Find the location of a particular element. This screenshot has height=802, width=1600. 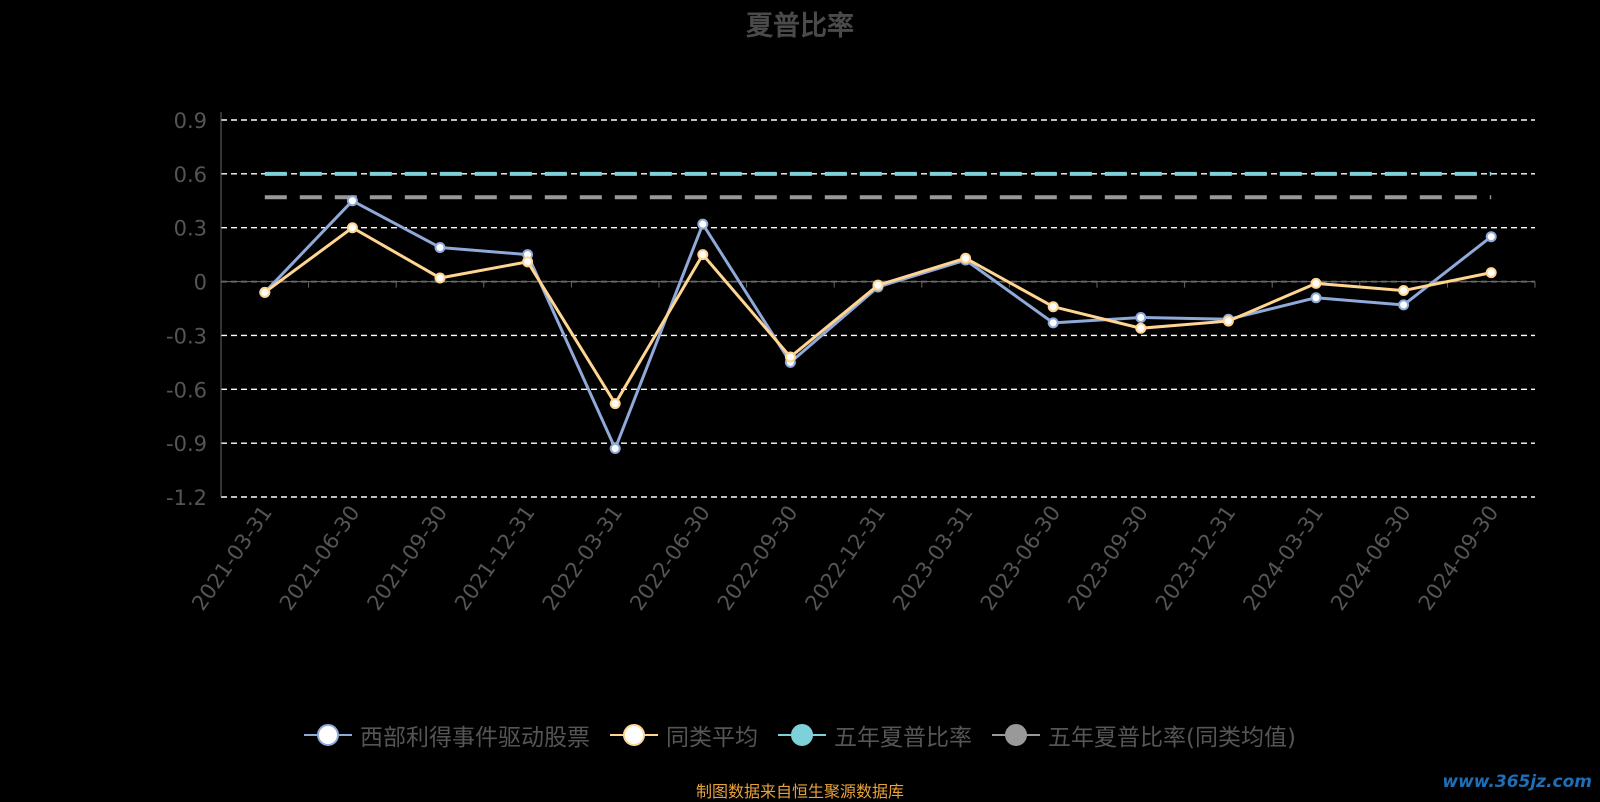

legend-item: 西部利得事件驱动股票 is located at coordinates (447, 735).